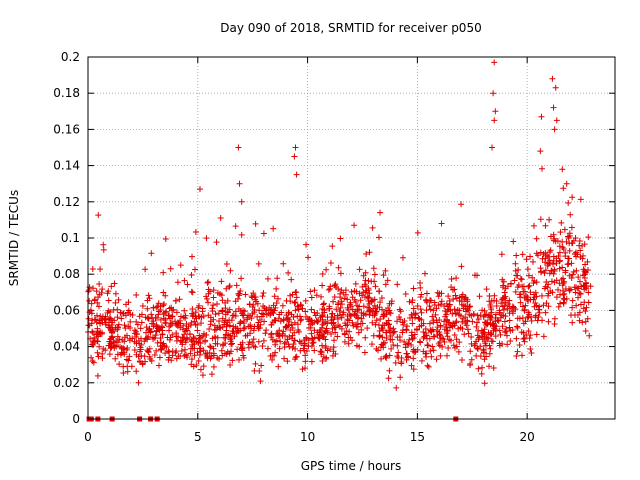 The height and width of the screenshot is (480, 640). I want to click on y-axis-label: SRMTID / TECUs, so click(14, 238).